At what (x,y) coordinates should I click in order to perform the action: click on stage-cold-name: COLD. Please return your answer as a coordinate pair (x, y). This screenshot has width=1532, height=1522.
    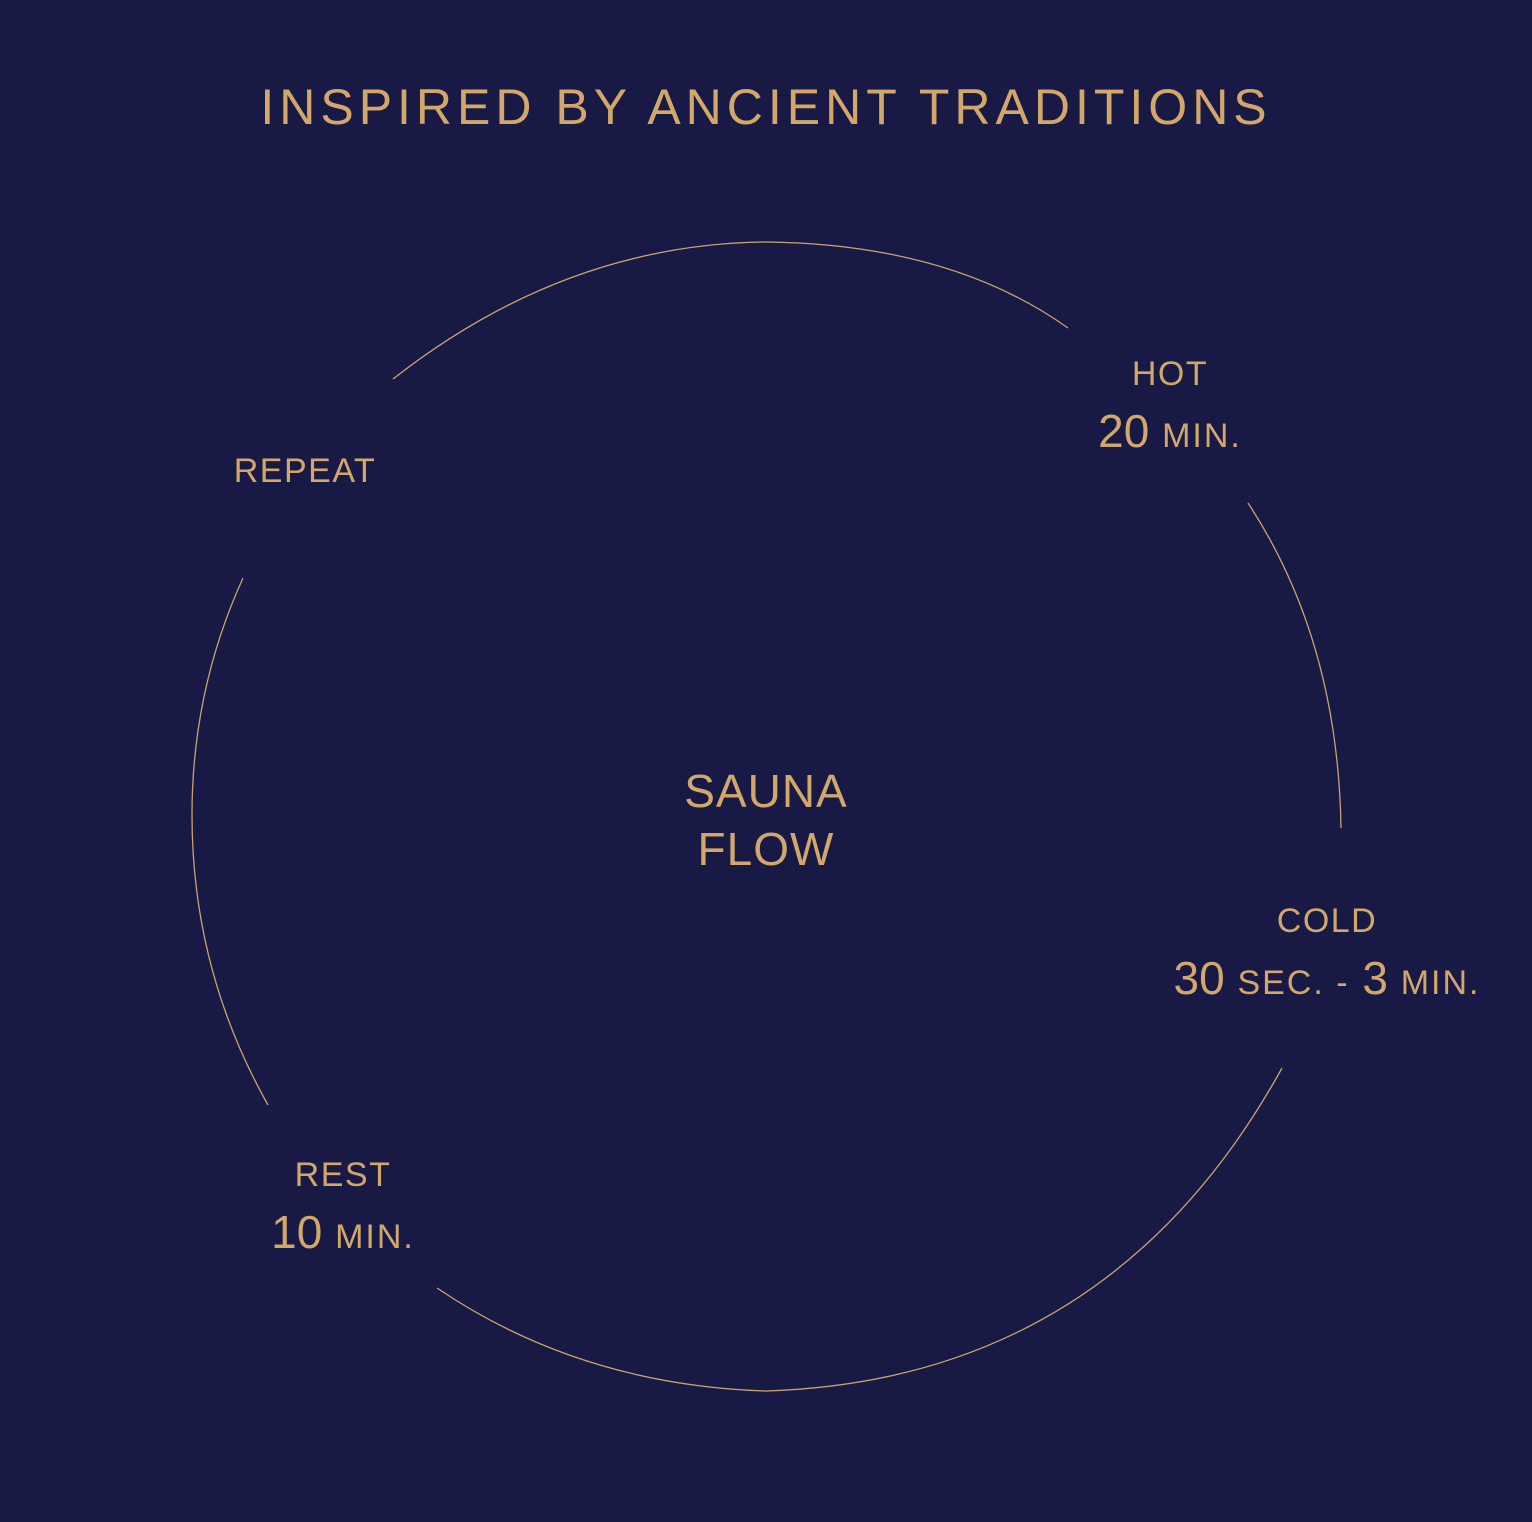
    Looking at the image, I should click on (1327, 921).